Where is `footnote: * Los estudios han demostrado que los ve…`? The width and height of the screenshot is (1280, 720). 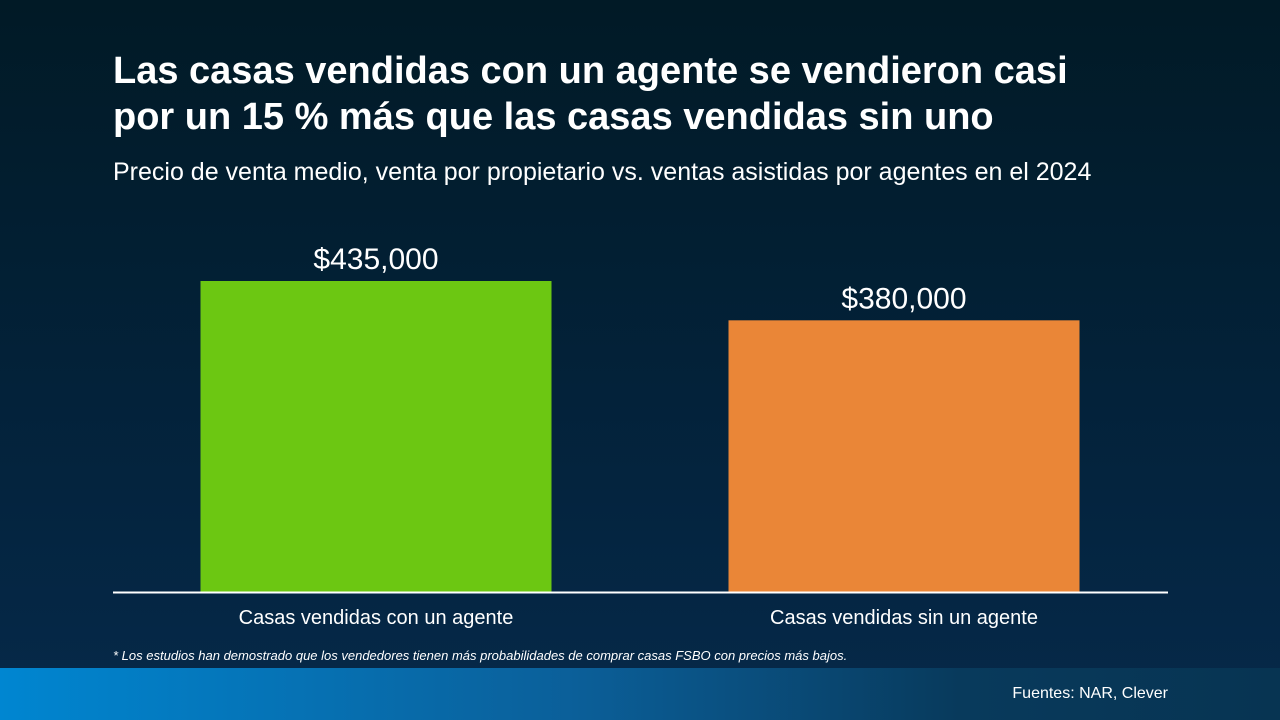 footnote: * Los estudios han demostrado que los ve… is located at coordinates (480, 655).